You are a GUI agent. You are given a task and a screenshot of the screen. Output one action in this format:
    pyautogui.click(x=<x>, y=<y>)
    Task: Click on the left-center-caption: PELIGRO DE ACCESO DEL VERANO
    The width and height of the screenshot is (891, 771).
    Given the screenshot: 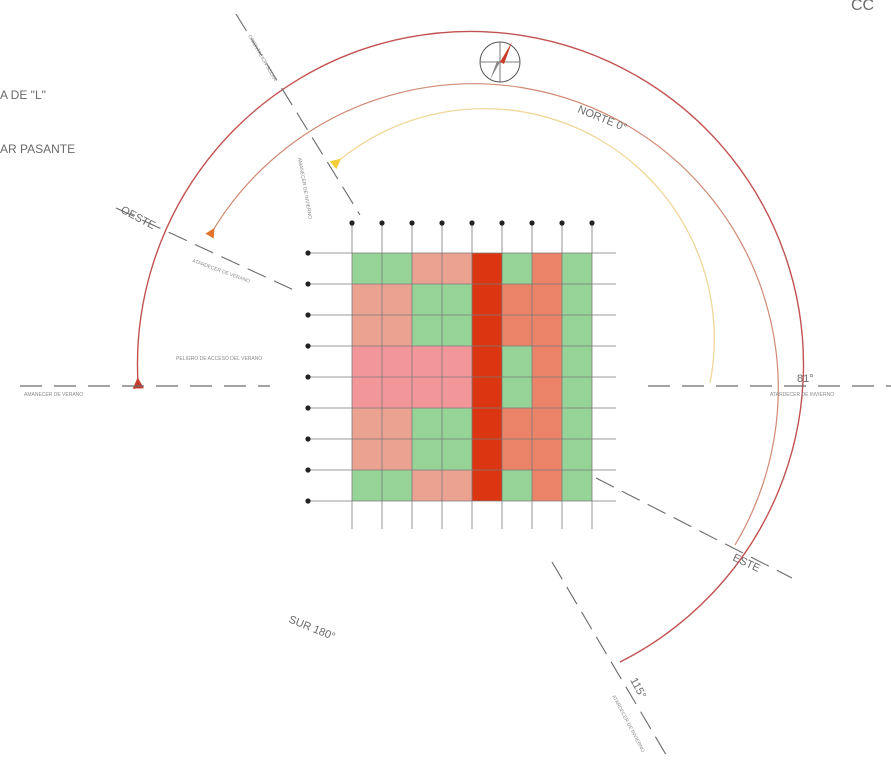 What is the action you would take?
    pyautogui.click(x=219, y=359)
    